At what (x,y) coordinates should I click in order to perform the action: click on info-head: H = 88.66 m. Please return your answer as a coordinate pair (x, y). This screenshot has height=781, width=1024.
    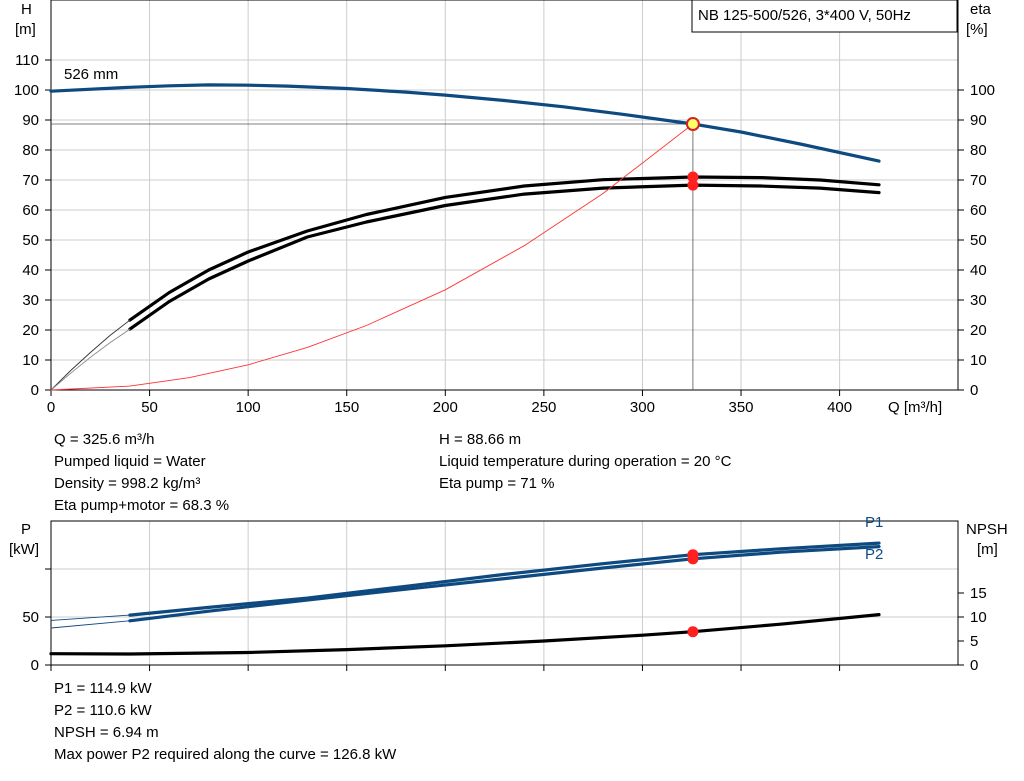
    Looking at the image, I should click on (480, 439).